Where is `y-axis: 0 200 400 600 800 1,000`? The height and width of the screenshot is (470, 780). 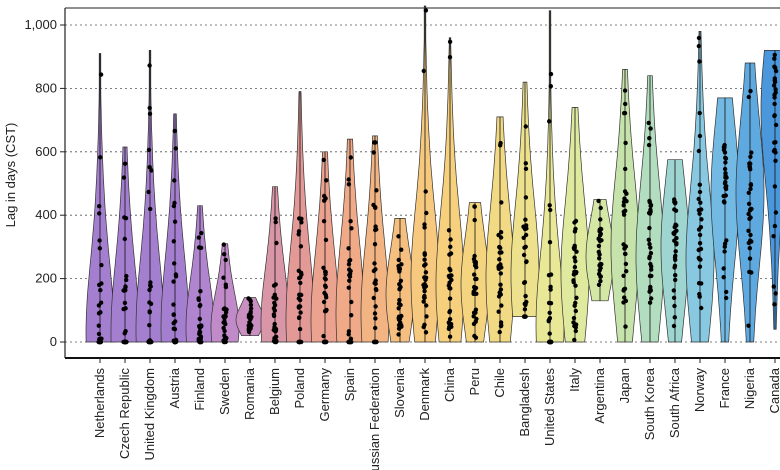
y-axis: 0 200 400 600 800 1,000 is located at coordinates (45, 183).